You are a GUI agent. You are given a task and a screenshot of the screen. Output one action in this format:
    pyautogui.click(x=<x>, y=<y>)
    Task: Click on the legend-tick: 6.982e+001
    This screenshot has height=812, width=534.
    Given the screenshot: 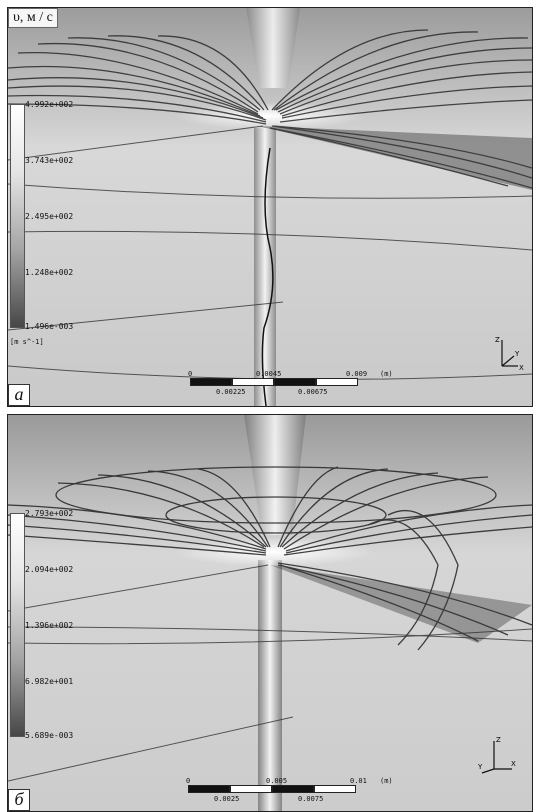 What is the action you would take?
    pyautogui.click(x=49, y=681)
    